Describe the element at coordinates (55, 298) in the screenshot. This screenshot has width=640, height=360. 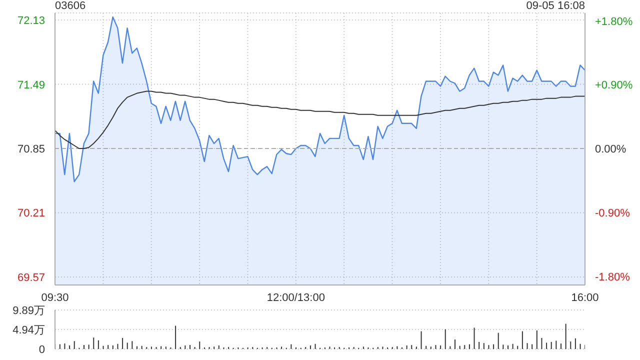
I see `x-tick-label: 09:30` at that location.